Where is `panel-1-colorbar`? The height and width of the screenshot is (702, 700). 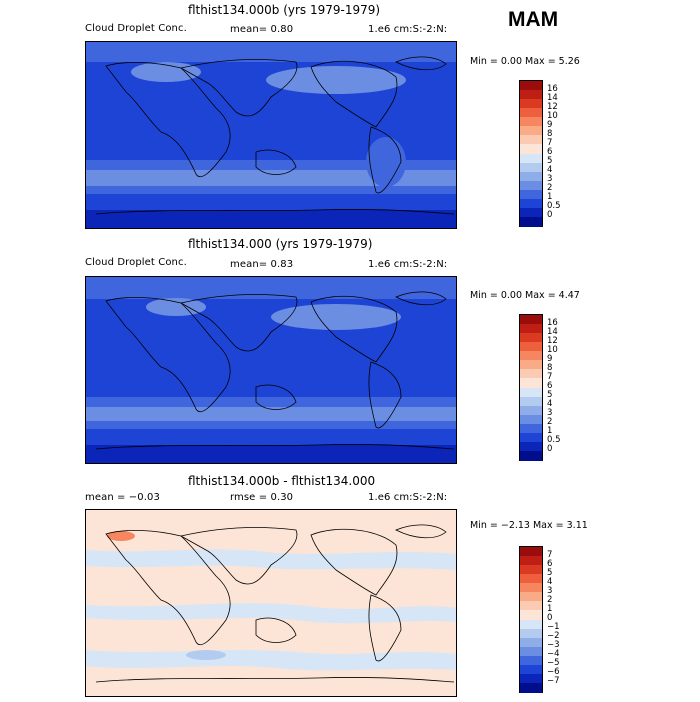
panel-1-colorbar is located at coordinates (531, 153).